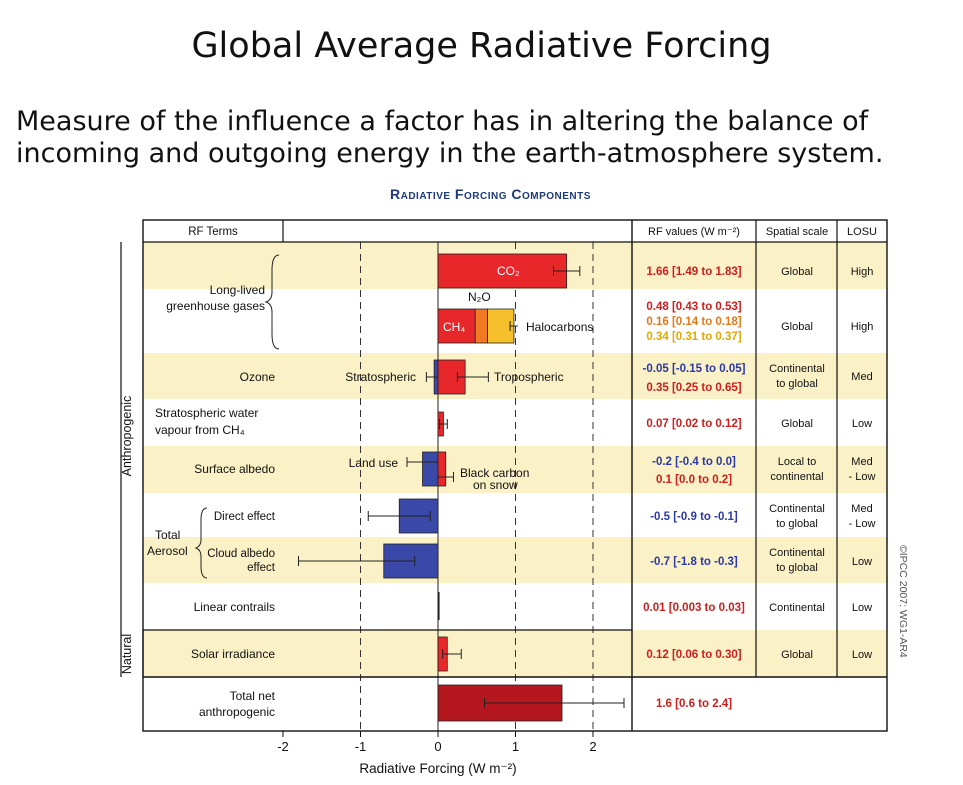 This screenshot has width=963, height=785. What do you see at coordinates (283, 746) in the screenshot?
I see `x-tick-label: -2` at bounding box center [283, 746].